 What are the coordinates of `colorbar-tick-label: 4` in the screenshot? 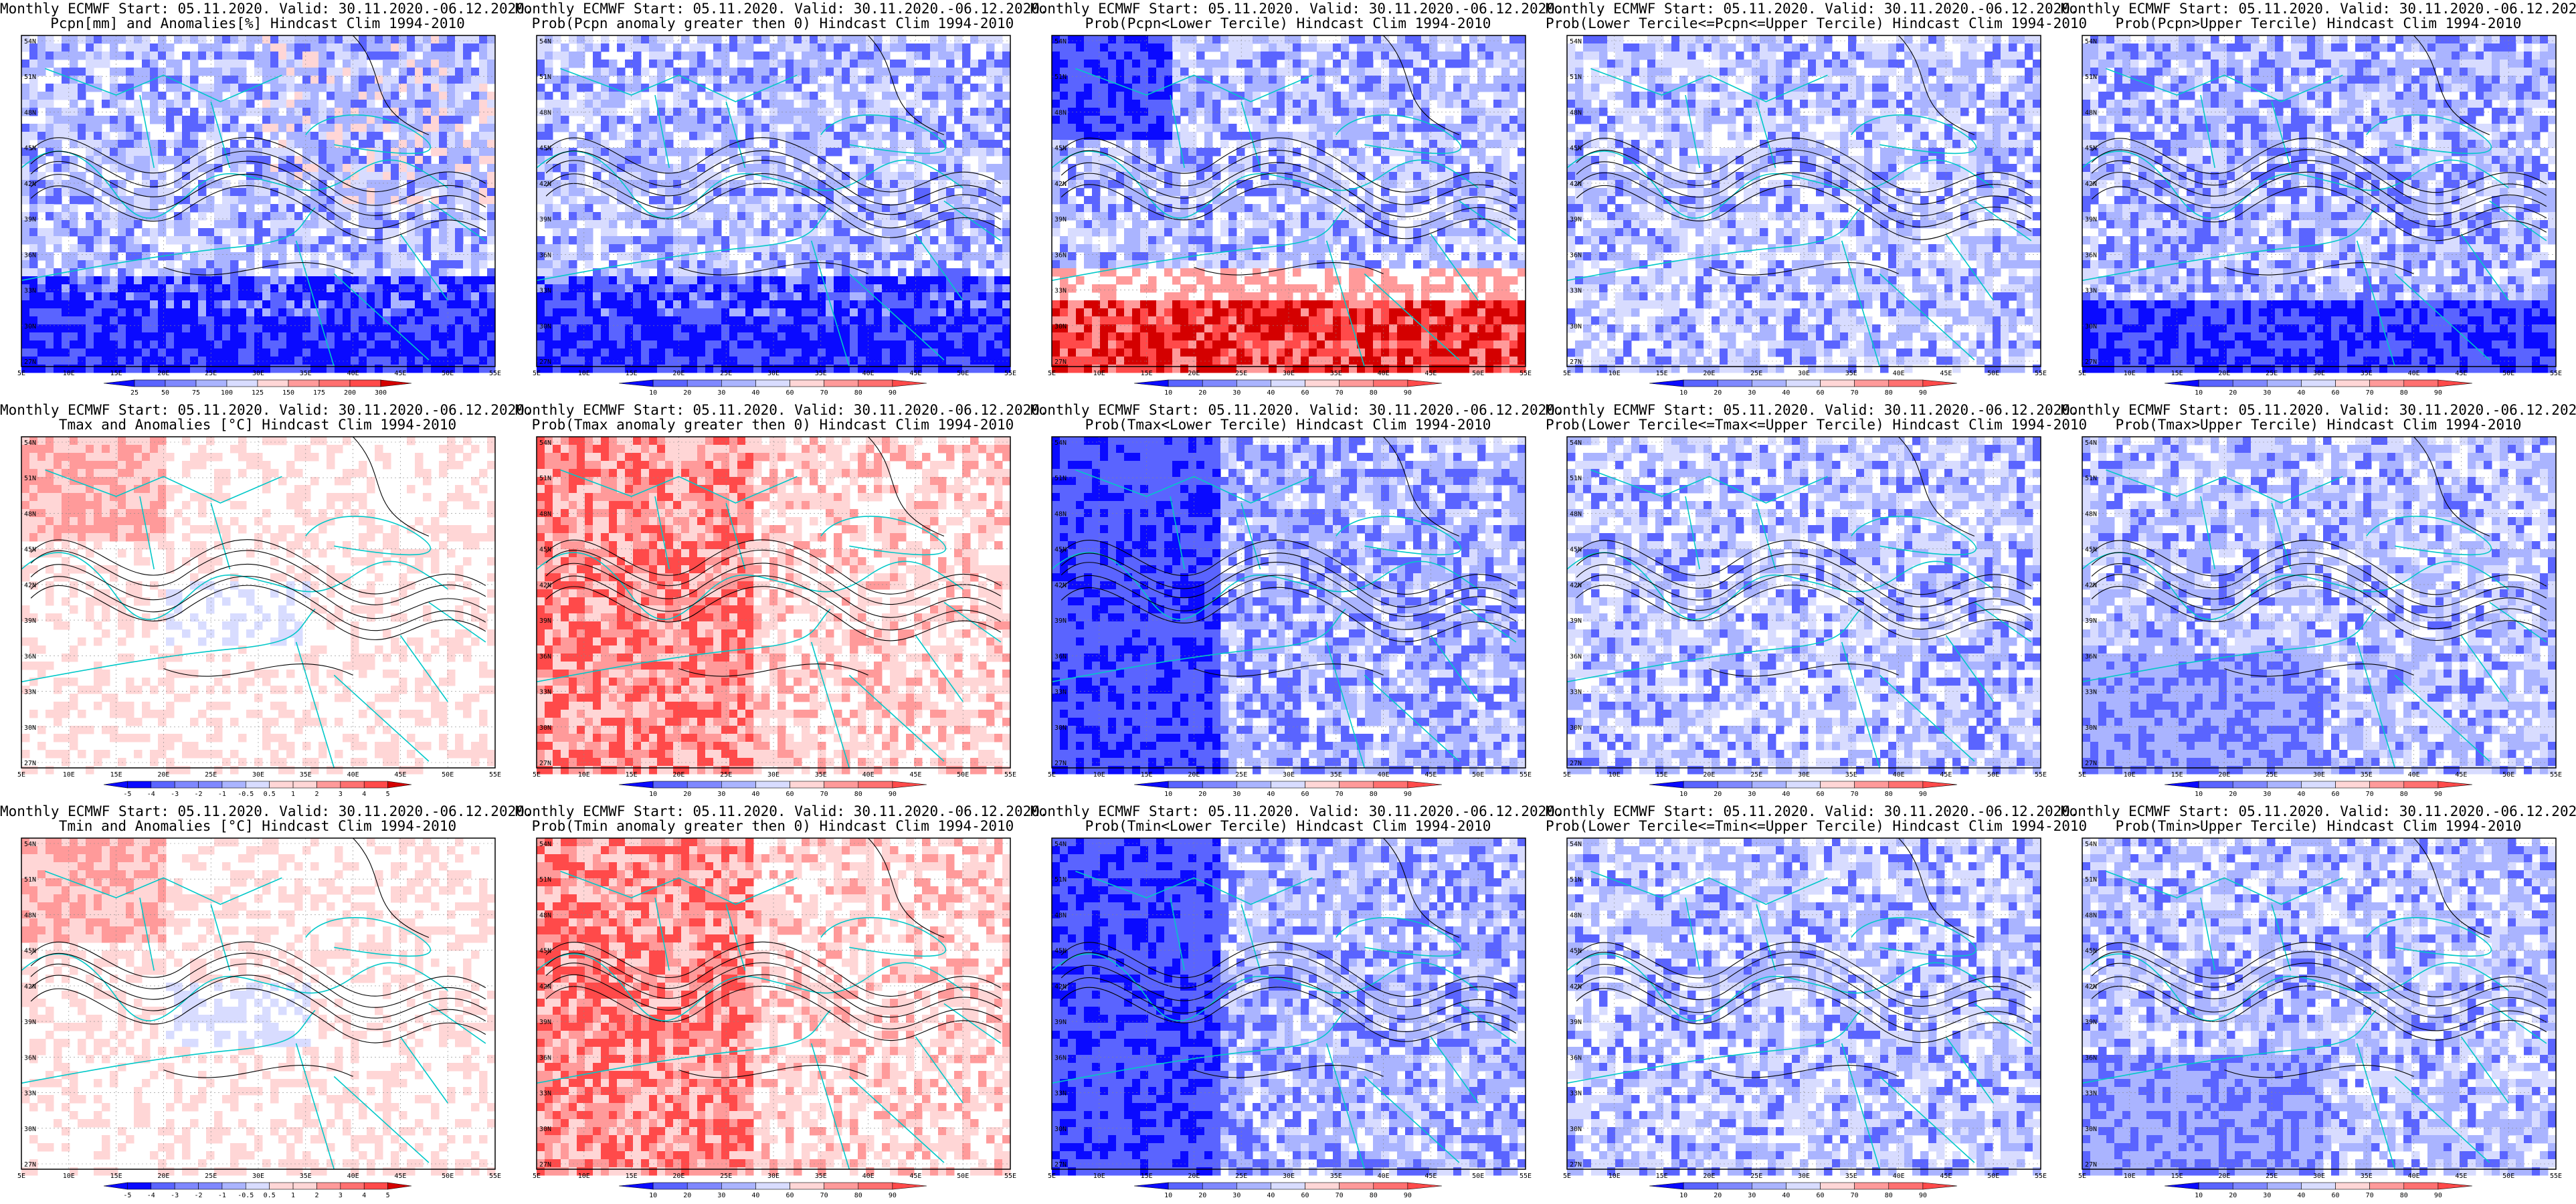 It's located at (364, 794).